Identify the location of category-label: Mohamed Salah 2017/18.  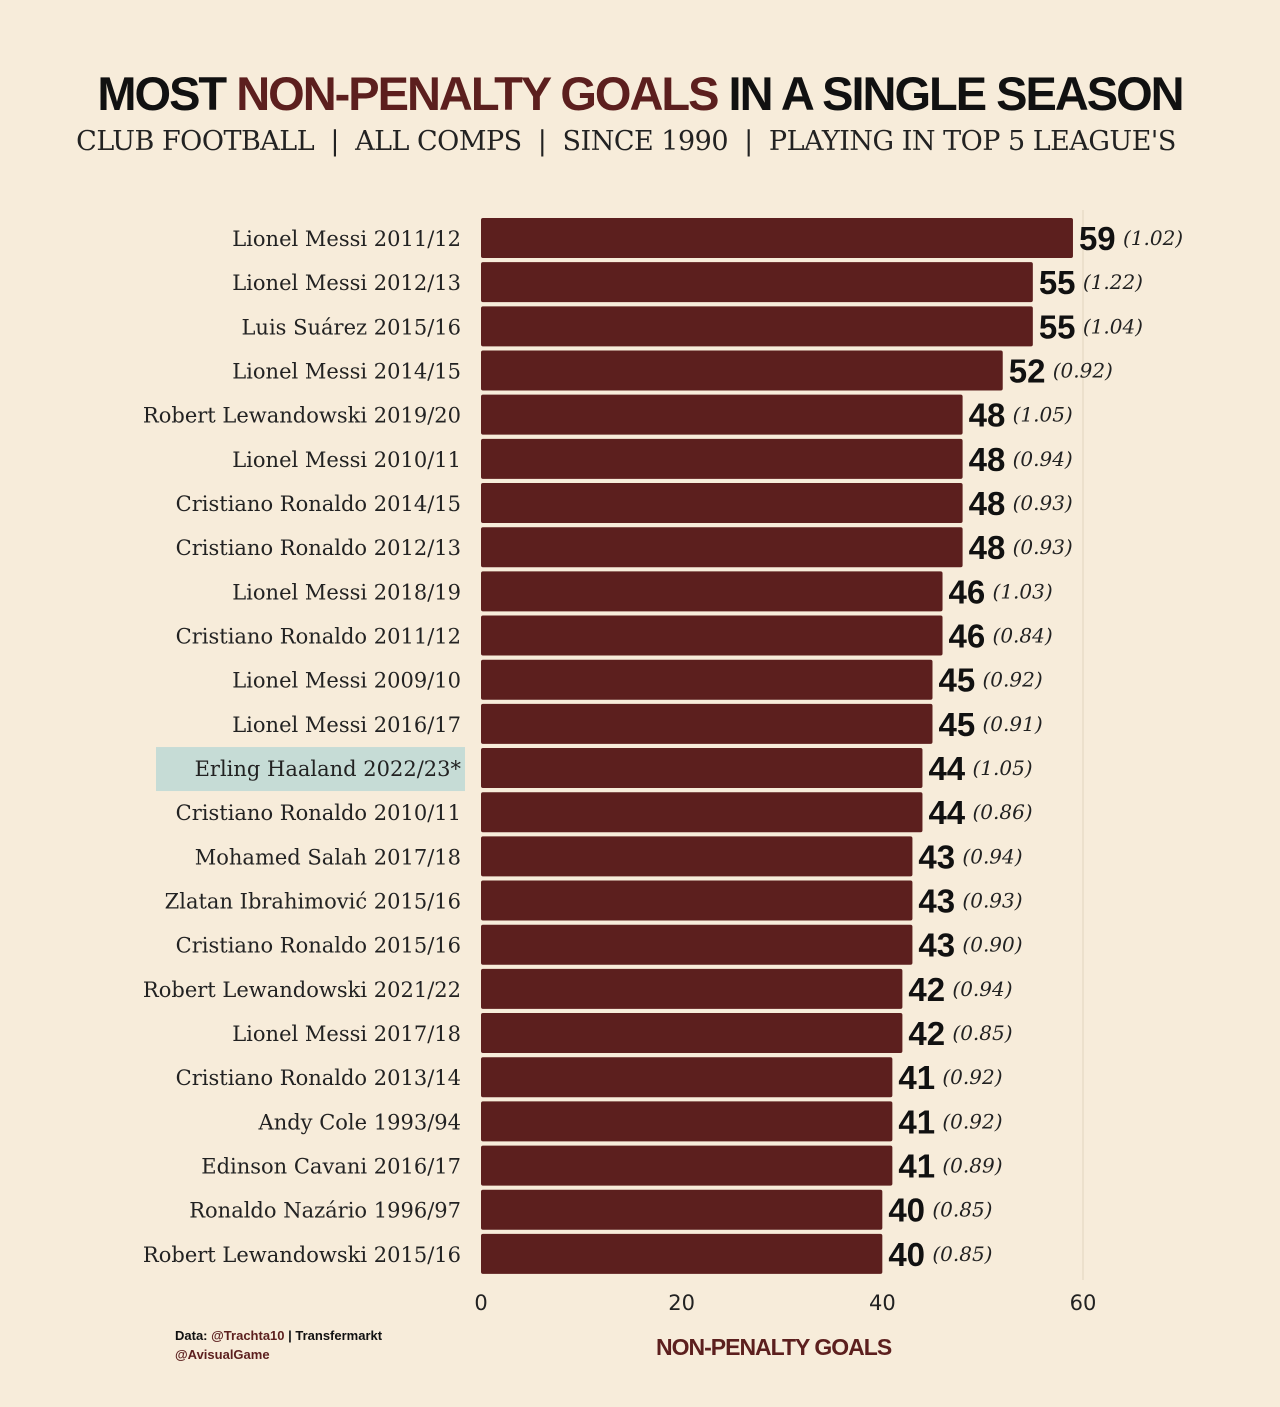
(328, 857).